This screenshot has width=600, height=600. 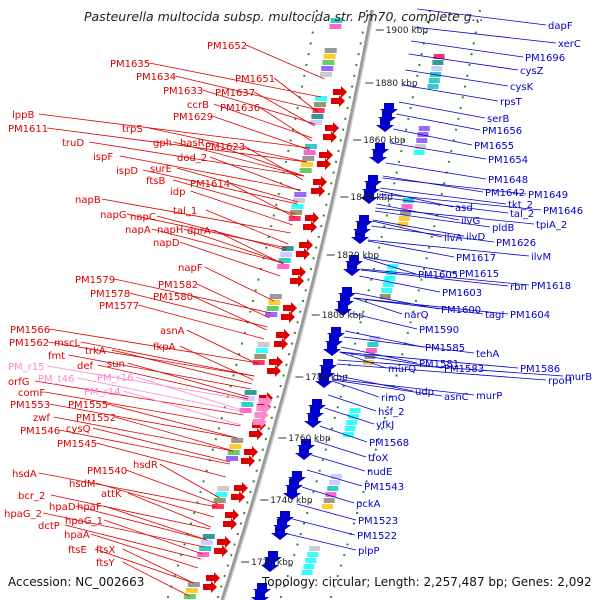 What do you see at coordinates (479, 274) in the screenshot?
I see `gene-label-pm1615: PM1615` at bounding box center [479, 274].